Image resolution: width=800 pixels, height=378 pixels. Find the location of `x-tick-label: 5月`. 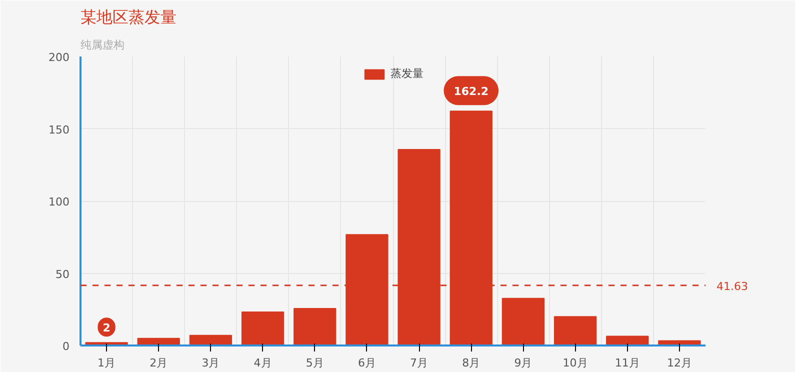

x-tick-label: 5月 is located at coordinates (315, 363).